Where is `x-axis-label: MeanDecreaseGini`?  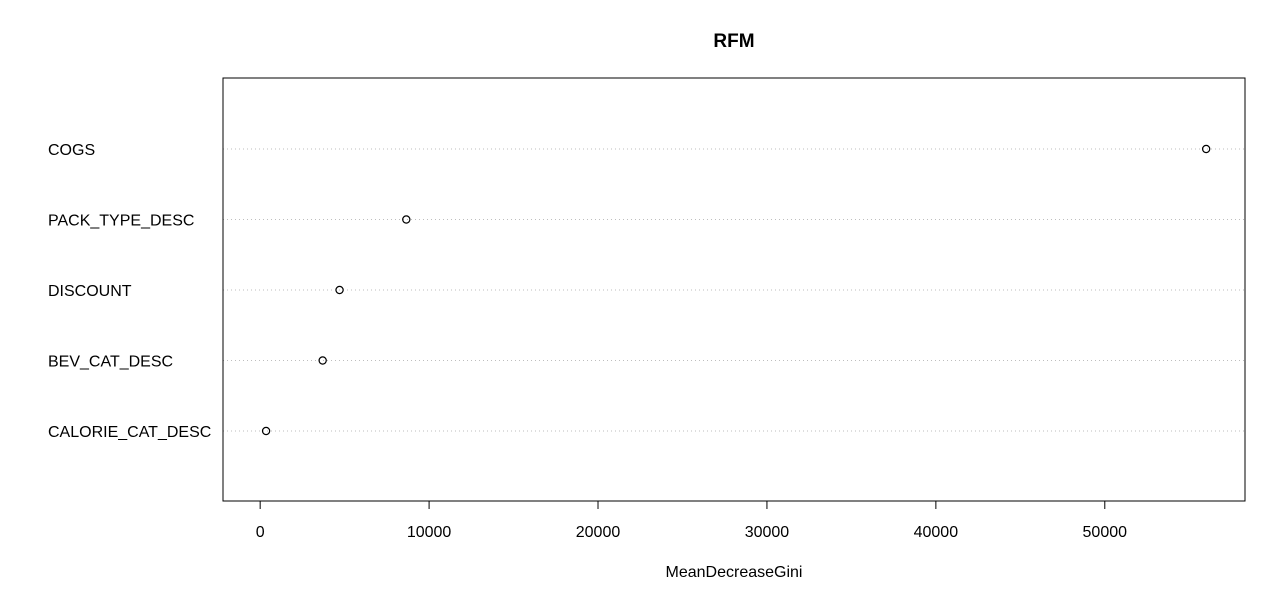 x-axis-label: MeanDecreaseGini is located at coordinates (734, 572).